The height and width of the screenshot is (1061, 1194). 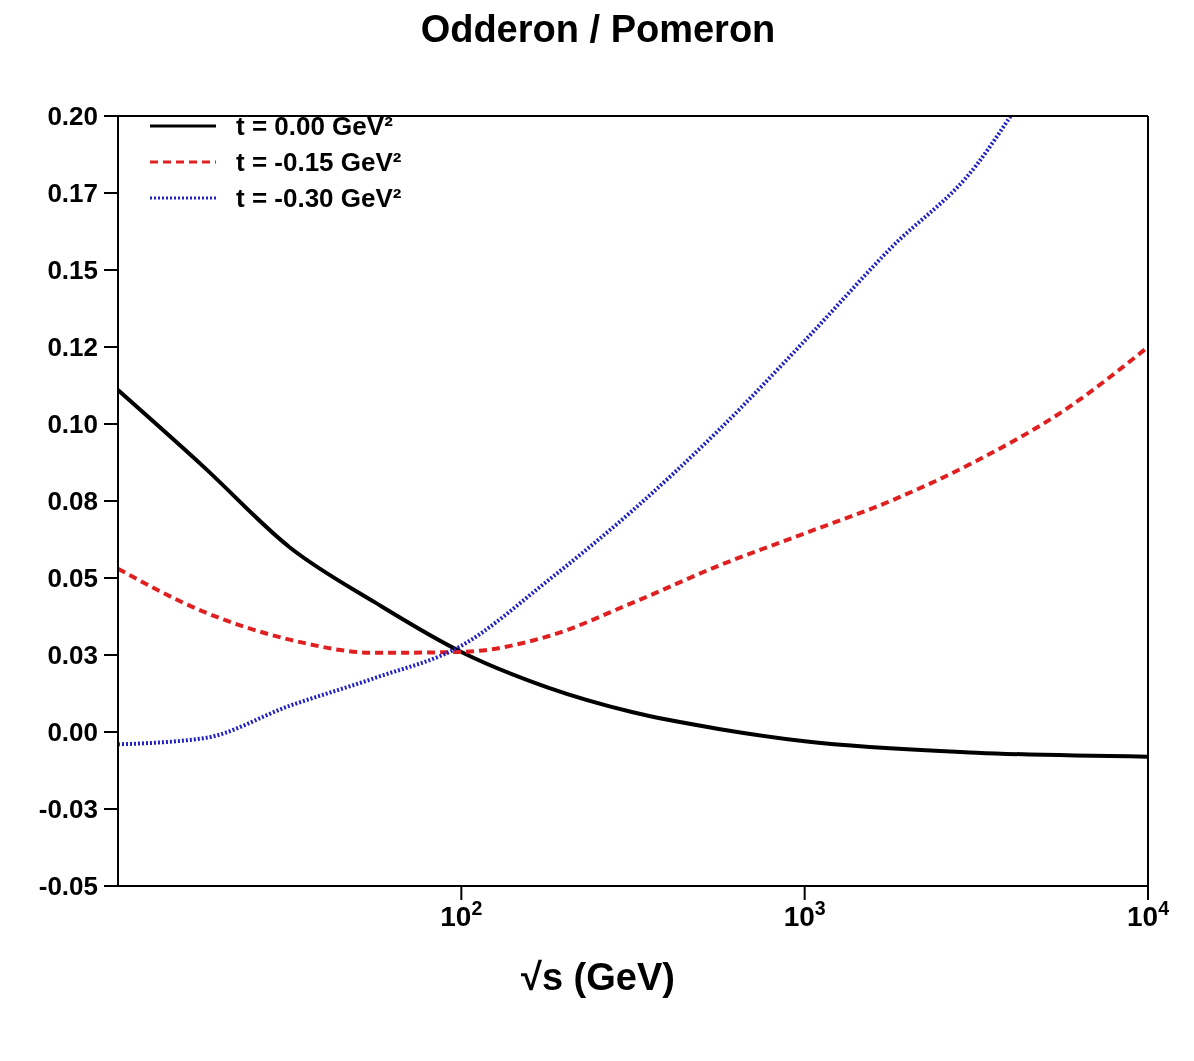 I want to click on y-tick-label: 0.17, so click(x=72, y=193).